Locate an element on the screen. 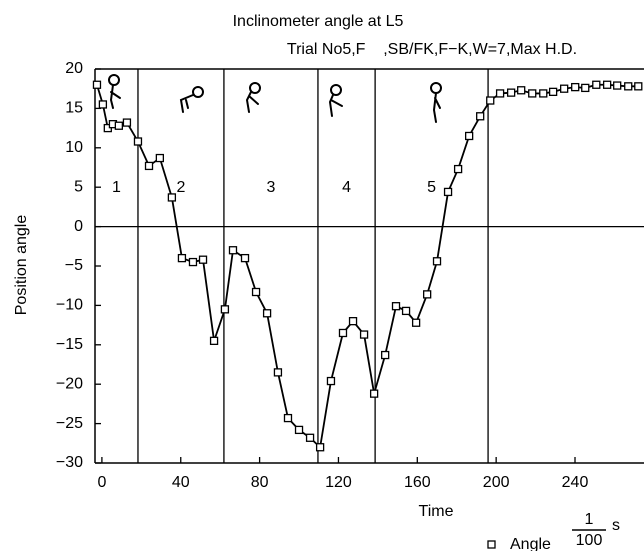 This screenshot has height=551, width=644. x-tick-label: 160 is located at coordinates (417, 482).